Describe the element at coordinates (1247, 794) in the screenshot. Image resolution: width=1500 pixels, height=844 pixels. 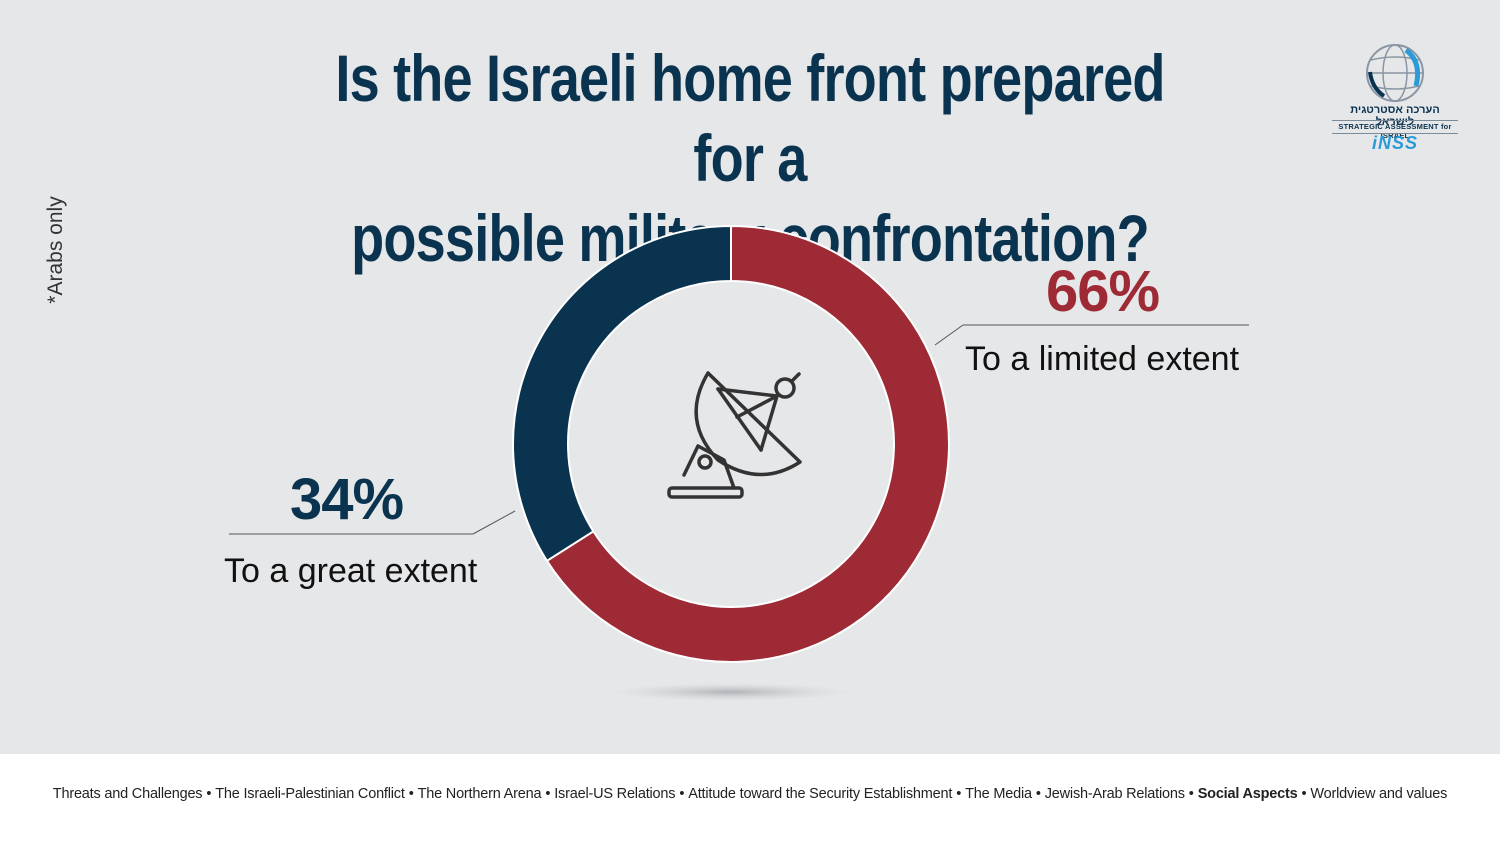
I see `footer-topic: Social Aspects` at that location.